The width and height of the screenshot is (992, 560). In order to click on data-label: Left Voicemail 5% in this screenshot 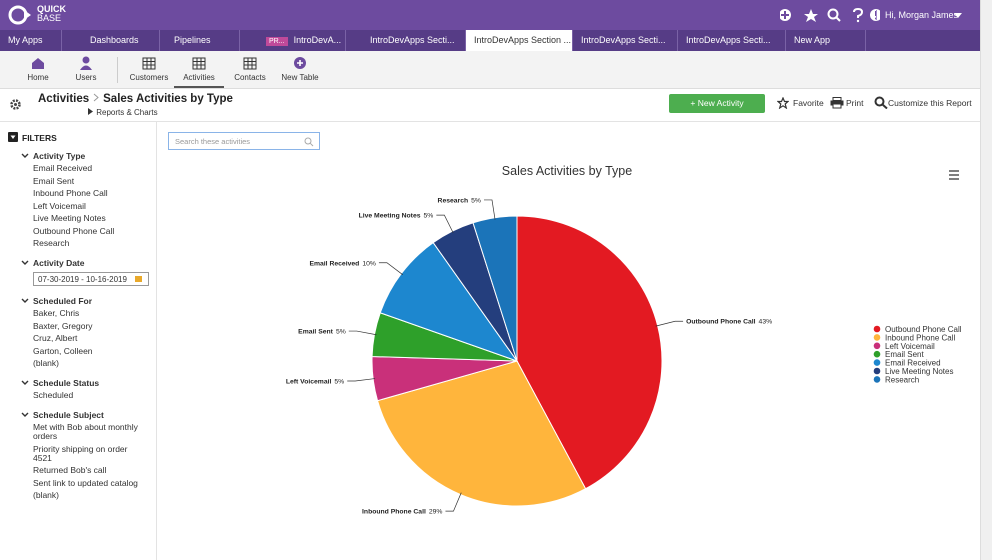, I will do `click(315, 382)`.